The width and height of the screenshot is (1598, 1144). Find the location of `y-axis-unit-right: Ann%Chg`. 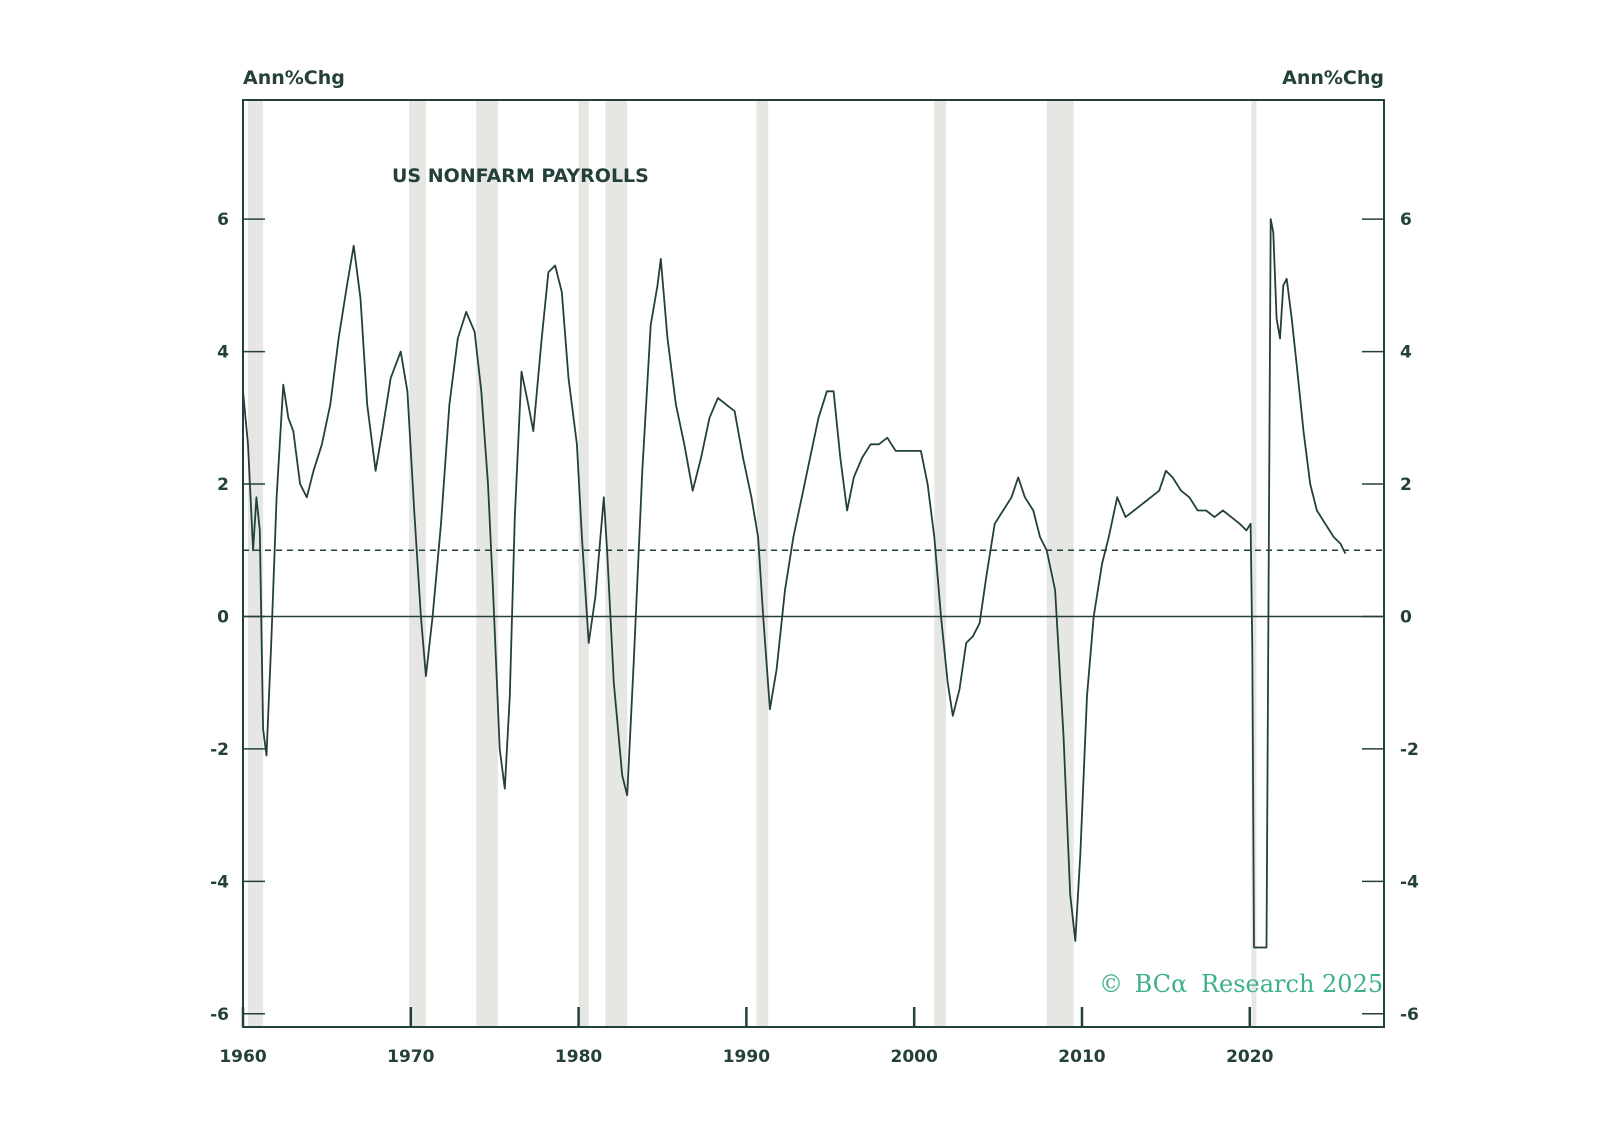

y-axis-unit-right: Ann%Chg is located at coordinates (1333, 78).